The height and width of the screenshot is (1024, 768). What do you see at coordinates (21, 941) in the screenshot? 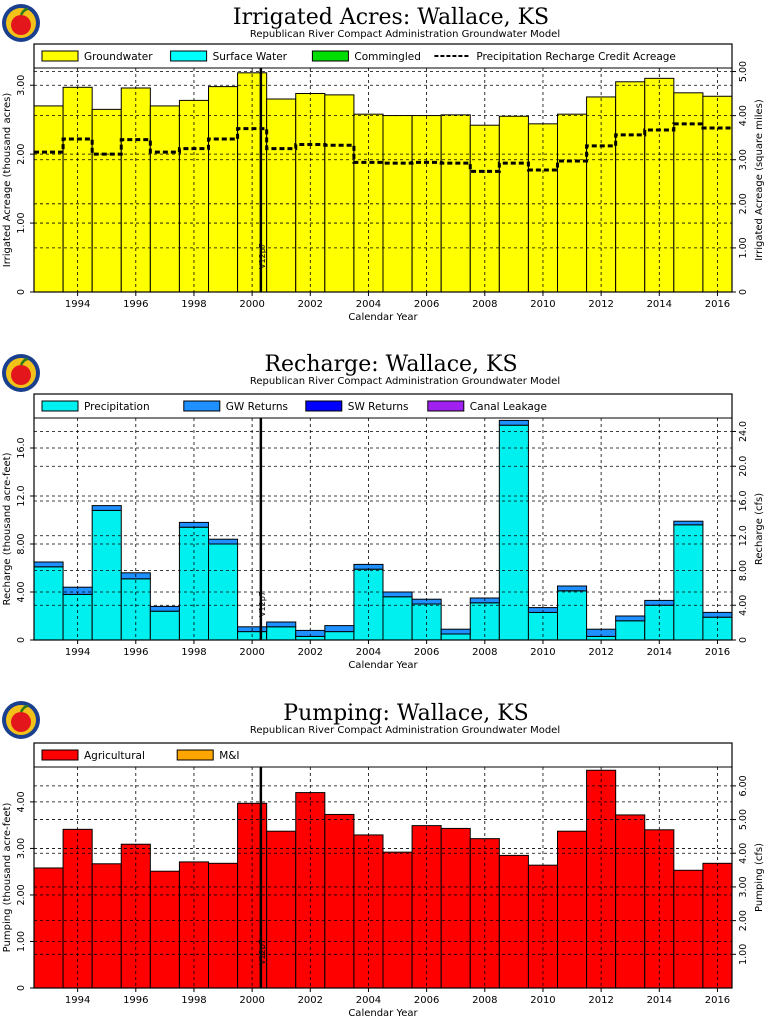
I see `y-tick-label: 1.00` at bounding box center [21, 941].